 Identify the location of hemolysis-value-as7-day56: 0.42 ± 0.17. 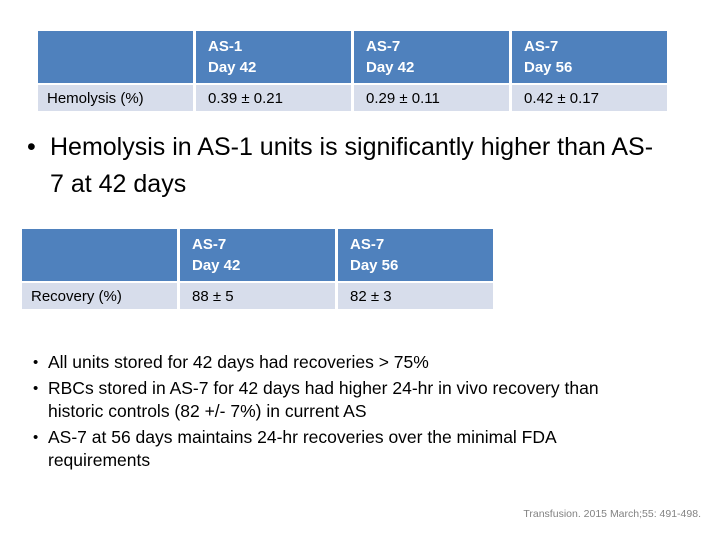
(589, 98).